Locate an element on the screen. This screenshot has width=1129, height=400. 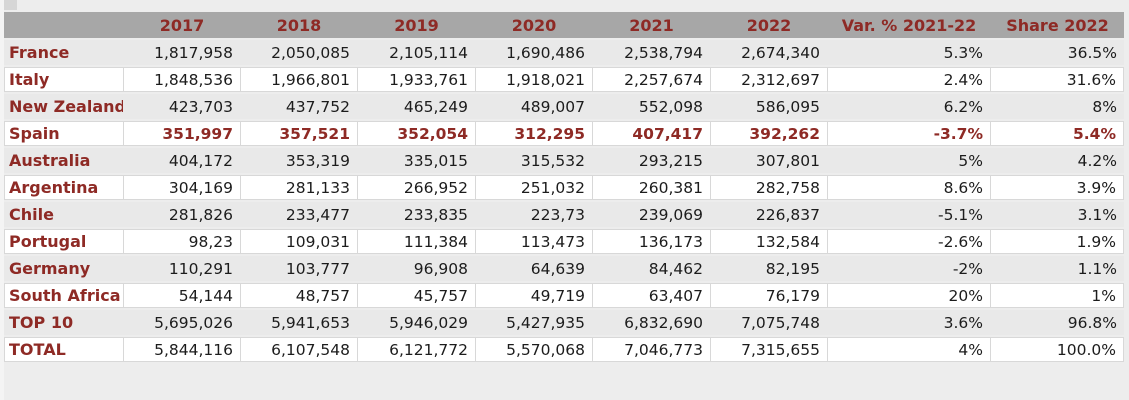
cell-2021: 239,069 is located at coordinates (651, 214).